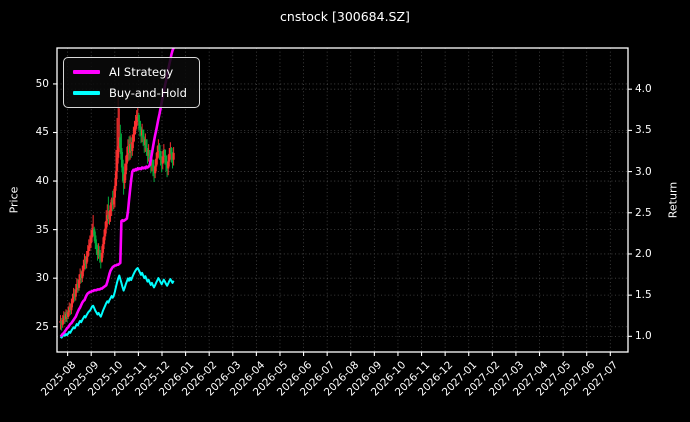  I want to click on y-right-tick-label: 2.0, so click(643, 253).